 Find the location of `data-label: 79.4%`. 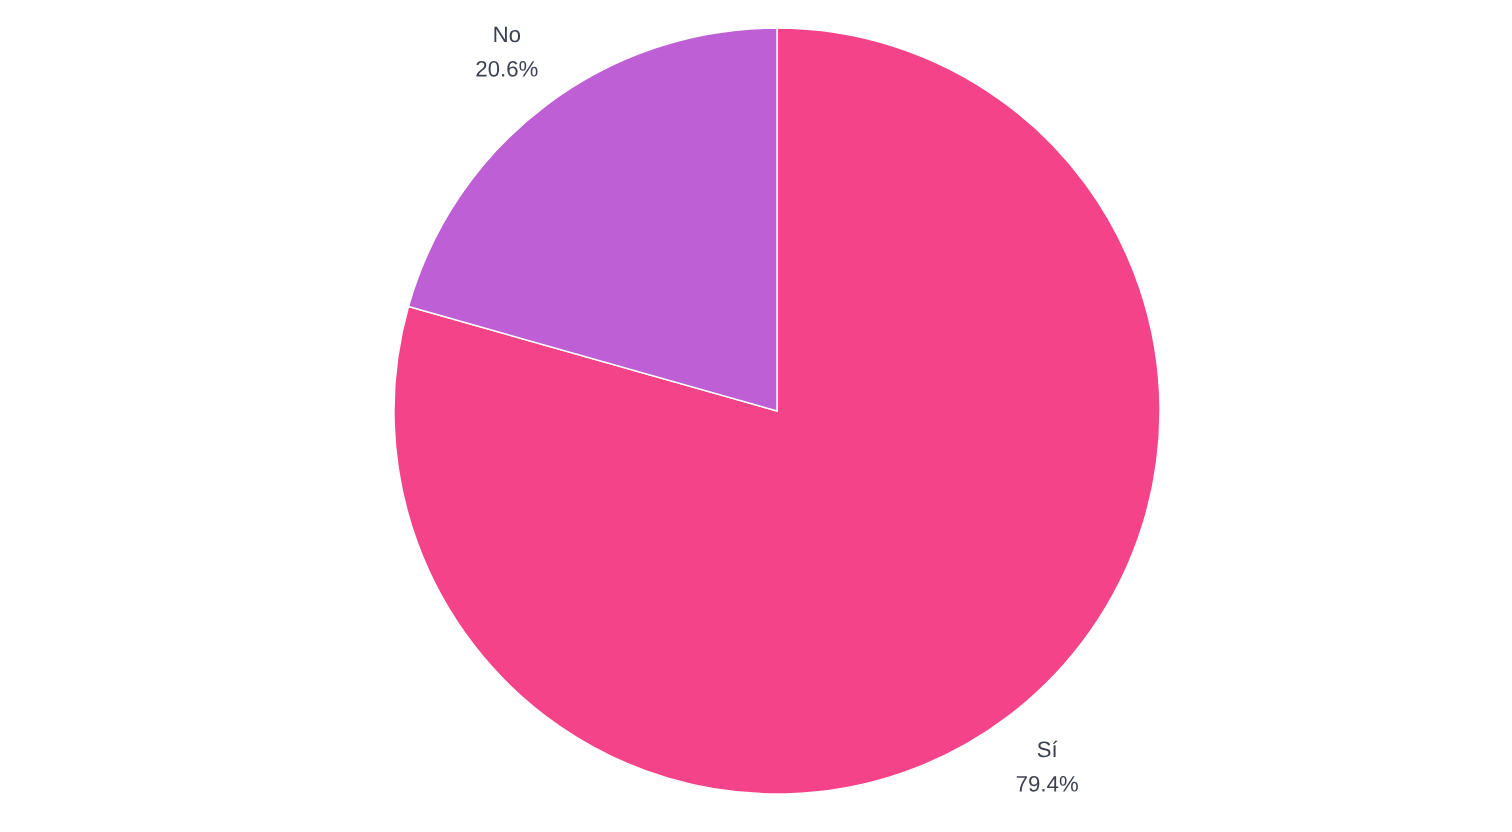

data-label: 79.4% is located at coordinates (1047, 783).